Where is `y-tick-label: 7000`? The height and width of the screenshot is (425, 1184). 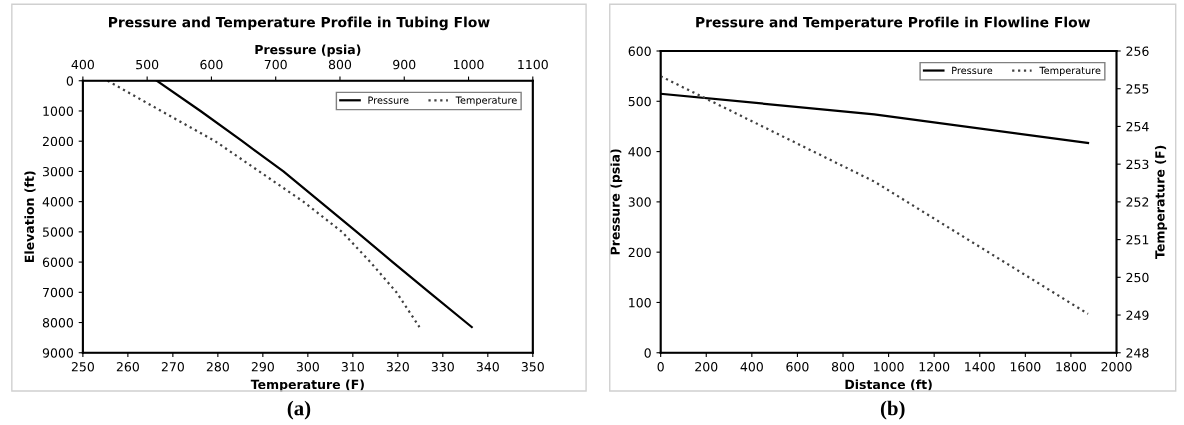
y-tick-label: 7000 is located at coordinates (58, 292).